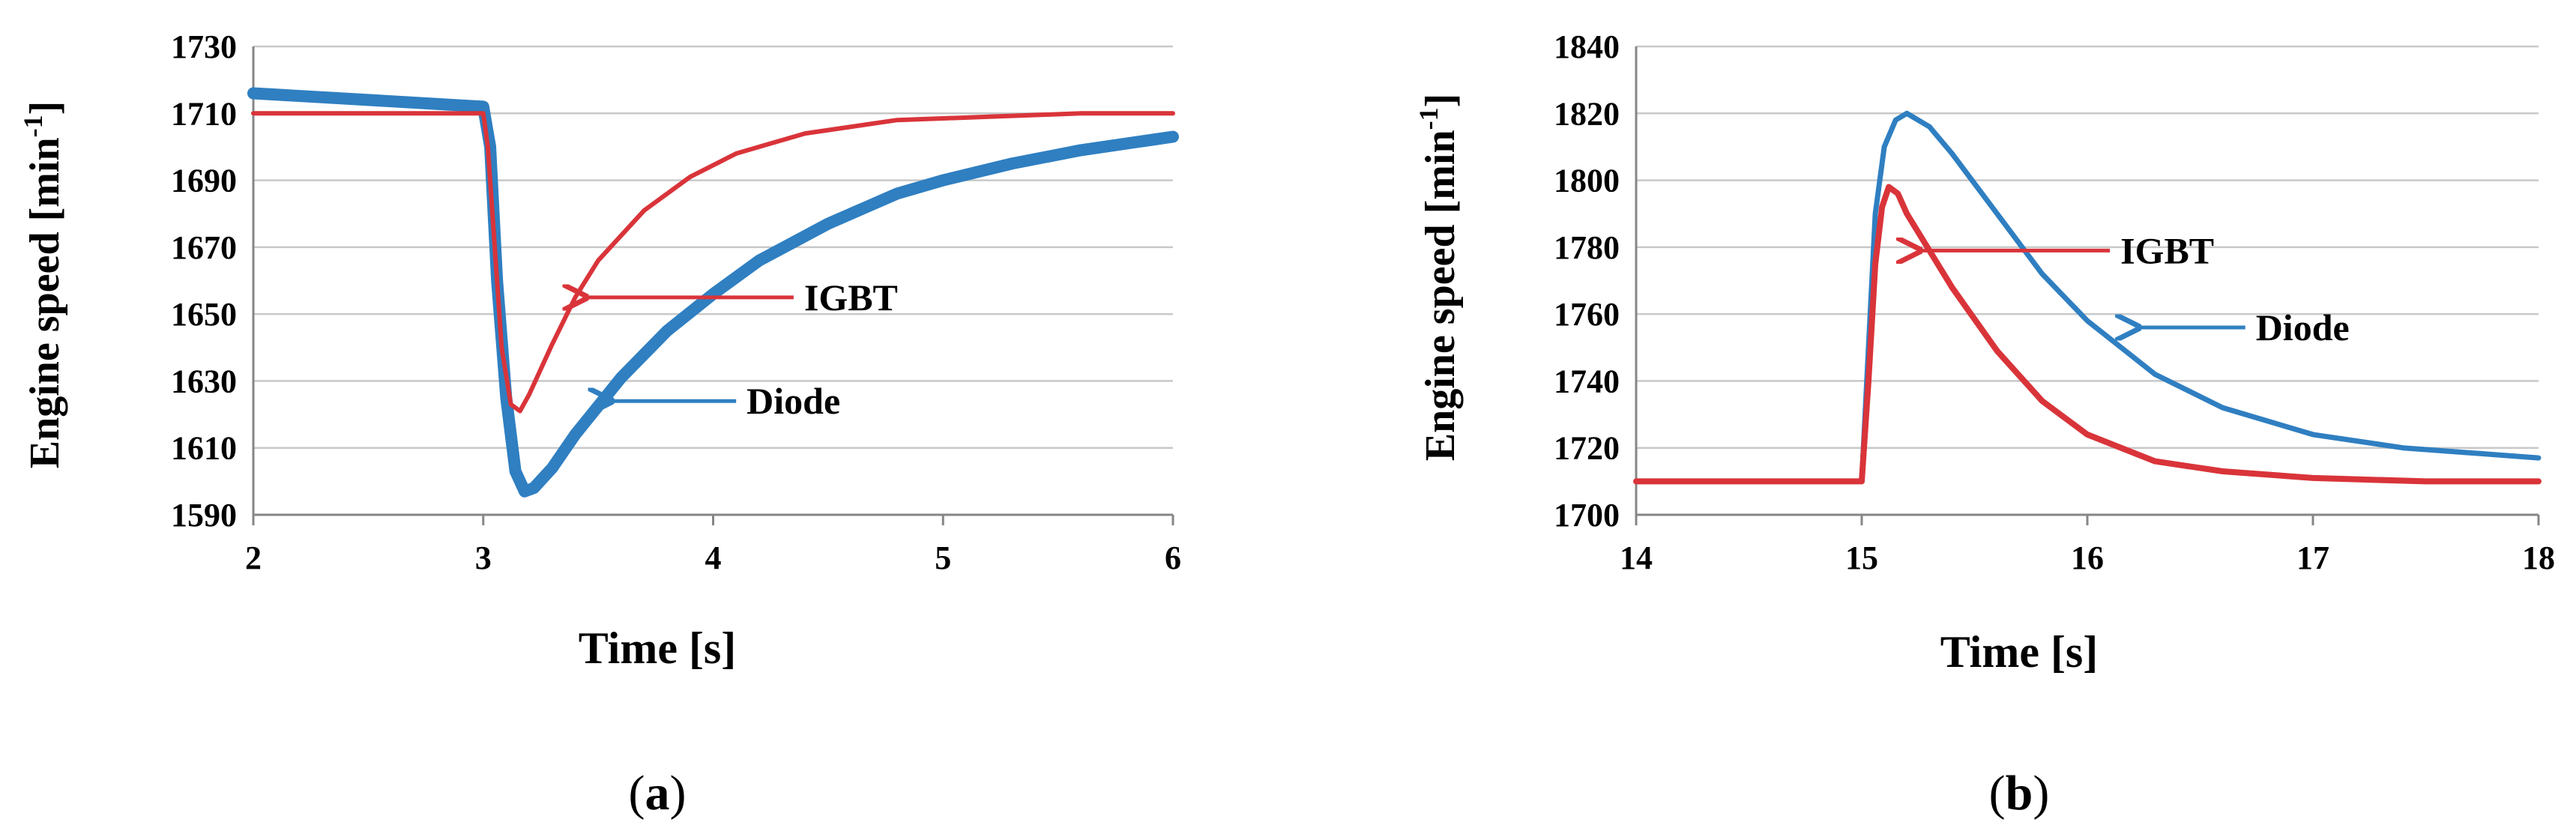 The image size is (2576, 834). What do you see at coordinates (2312, 558) in the screenshot?
I see `x-tick-label: 17` at bounding box center [2312, 558].